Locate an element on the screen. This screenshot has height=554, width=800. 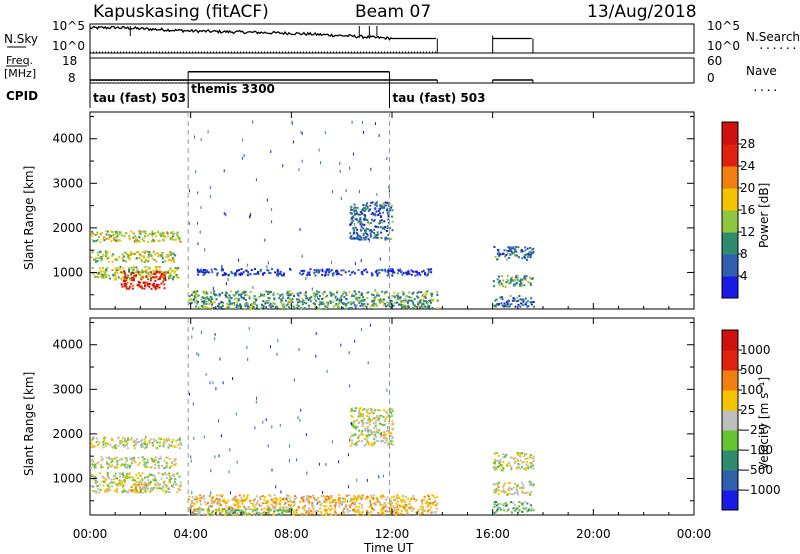
x-axis-label: Time UT is located at coordinates (388, 547).